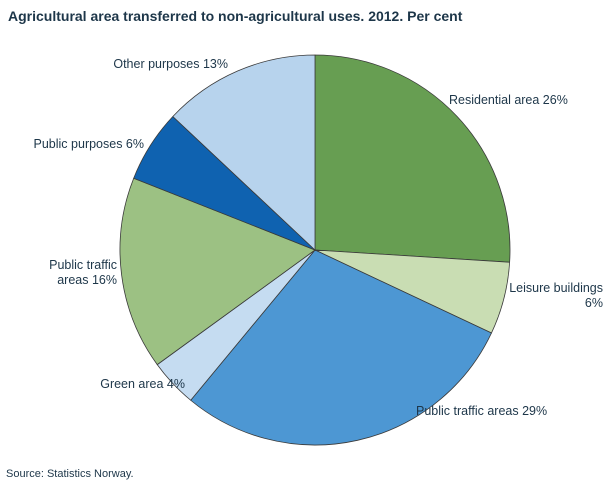 This screenshot has width=610, height=488. Describe the element at coordinates (83, 265) in the screenshot. I see `slice-label-line: Public traffic` at that location.